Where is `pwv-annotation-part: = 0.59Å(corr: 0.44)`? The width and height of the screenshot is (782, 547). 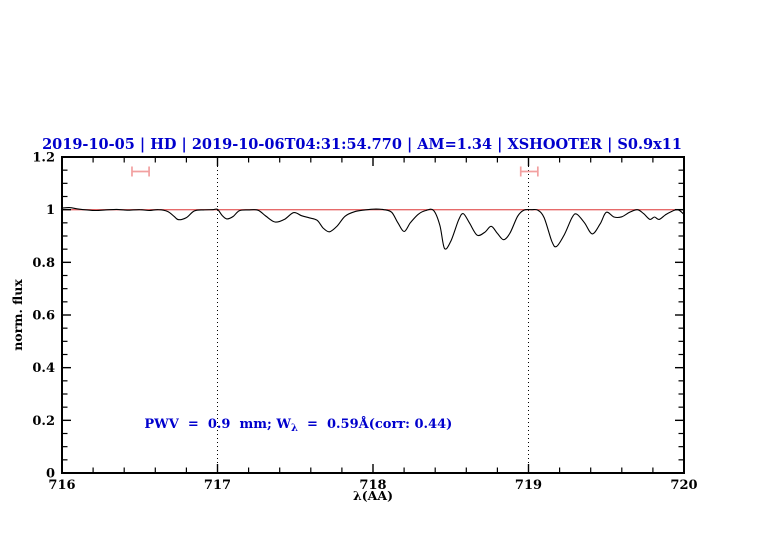 pwv-annotation-part: = 0.59Å(corr: 0.44) is located at coordinates (375, 424).